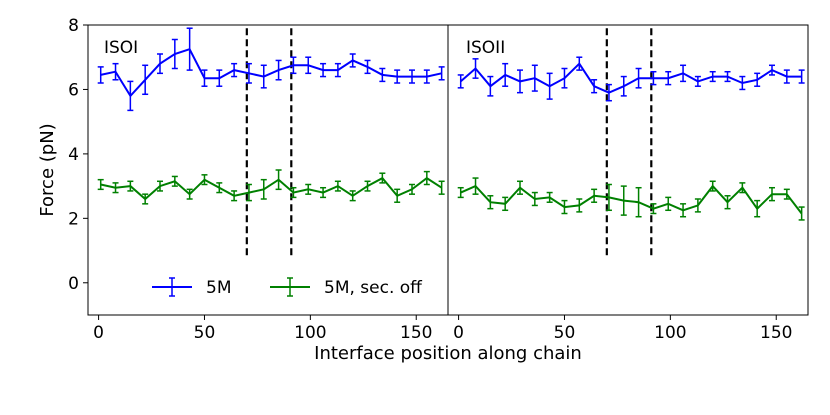 The width and height of the screenshot is (830, 415). I want to click on isoi-y-tick-label: 2, so click(73, 219).